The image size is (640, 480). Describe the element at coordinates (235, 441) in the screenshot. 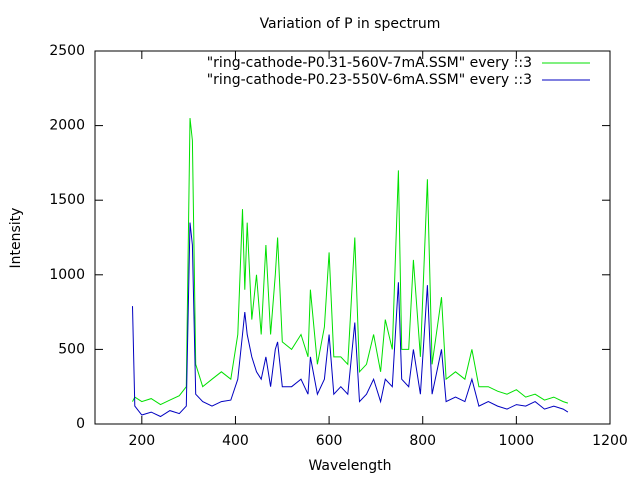

I see `x-tick-label: 400` at that location.